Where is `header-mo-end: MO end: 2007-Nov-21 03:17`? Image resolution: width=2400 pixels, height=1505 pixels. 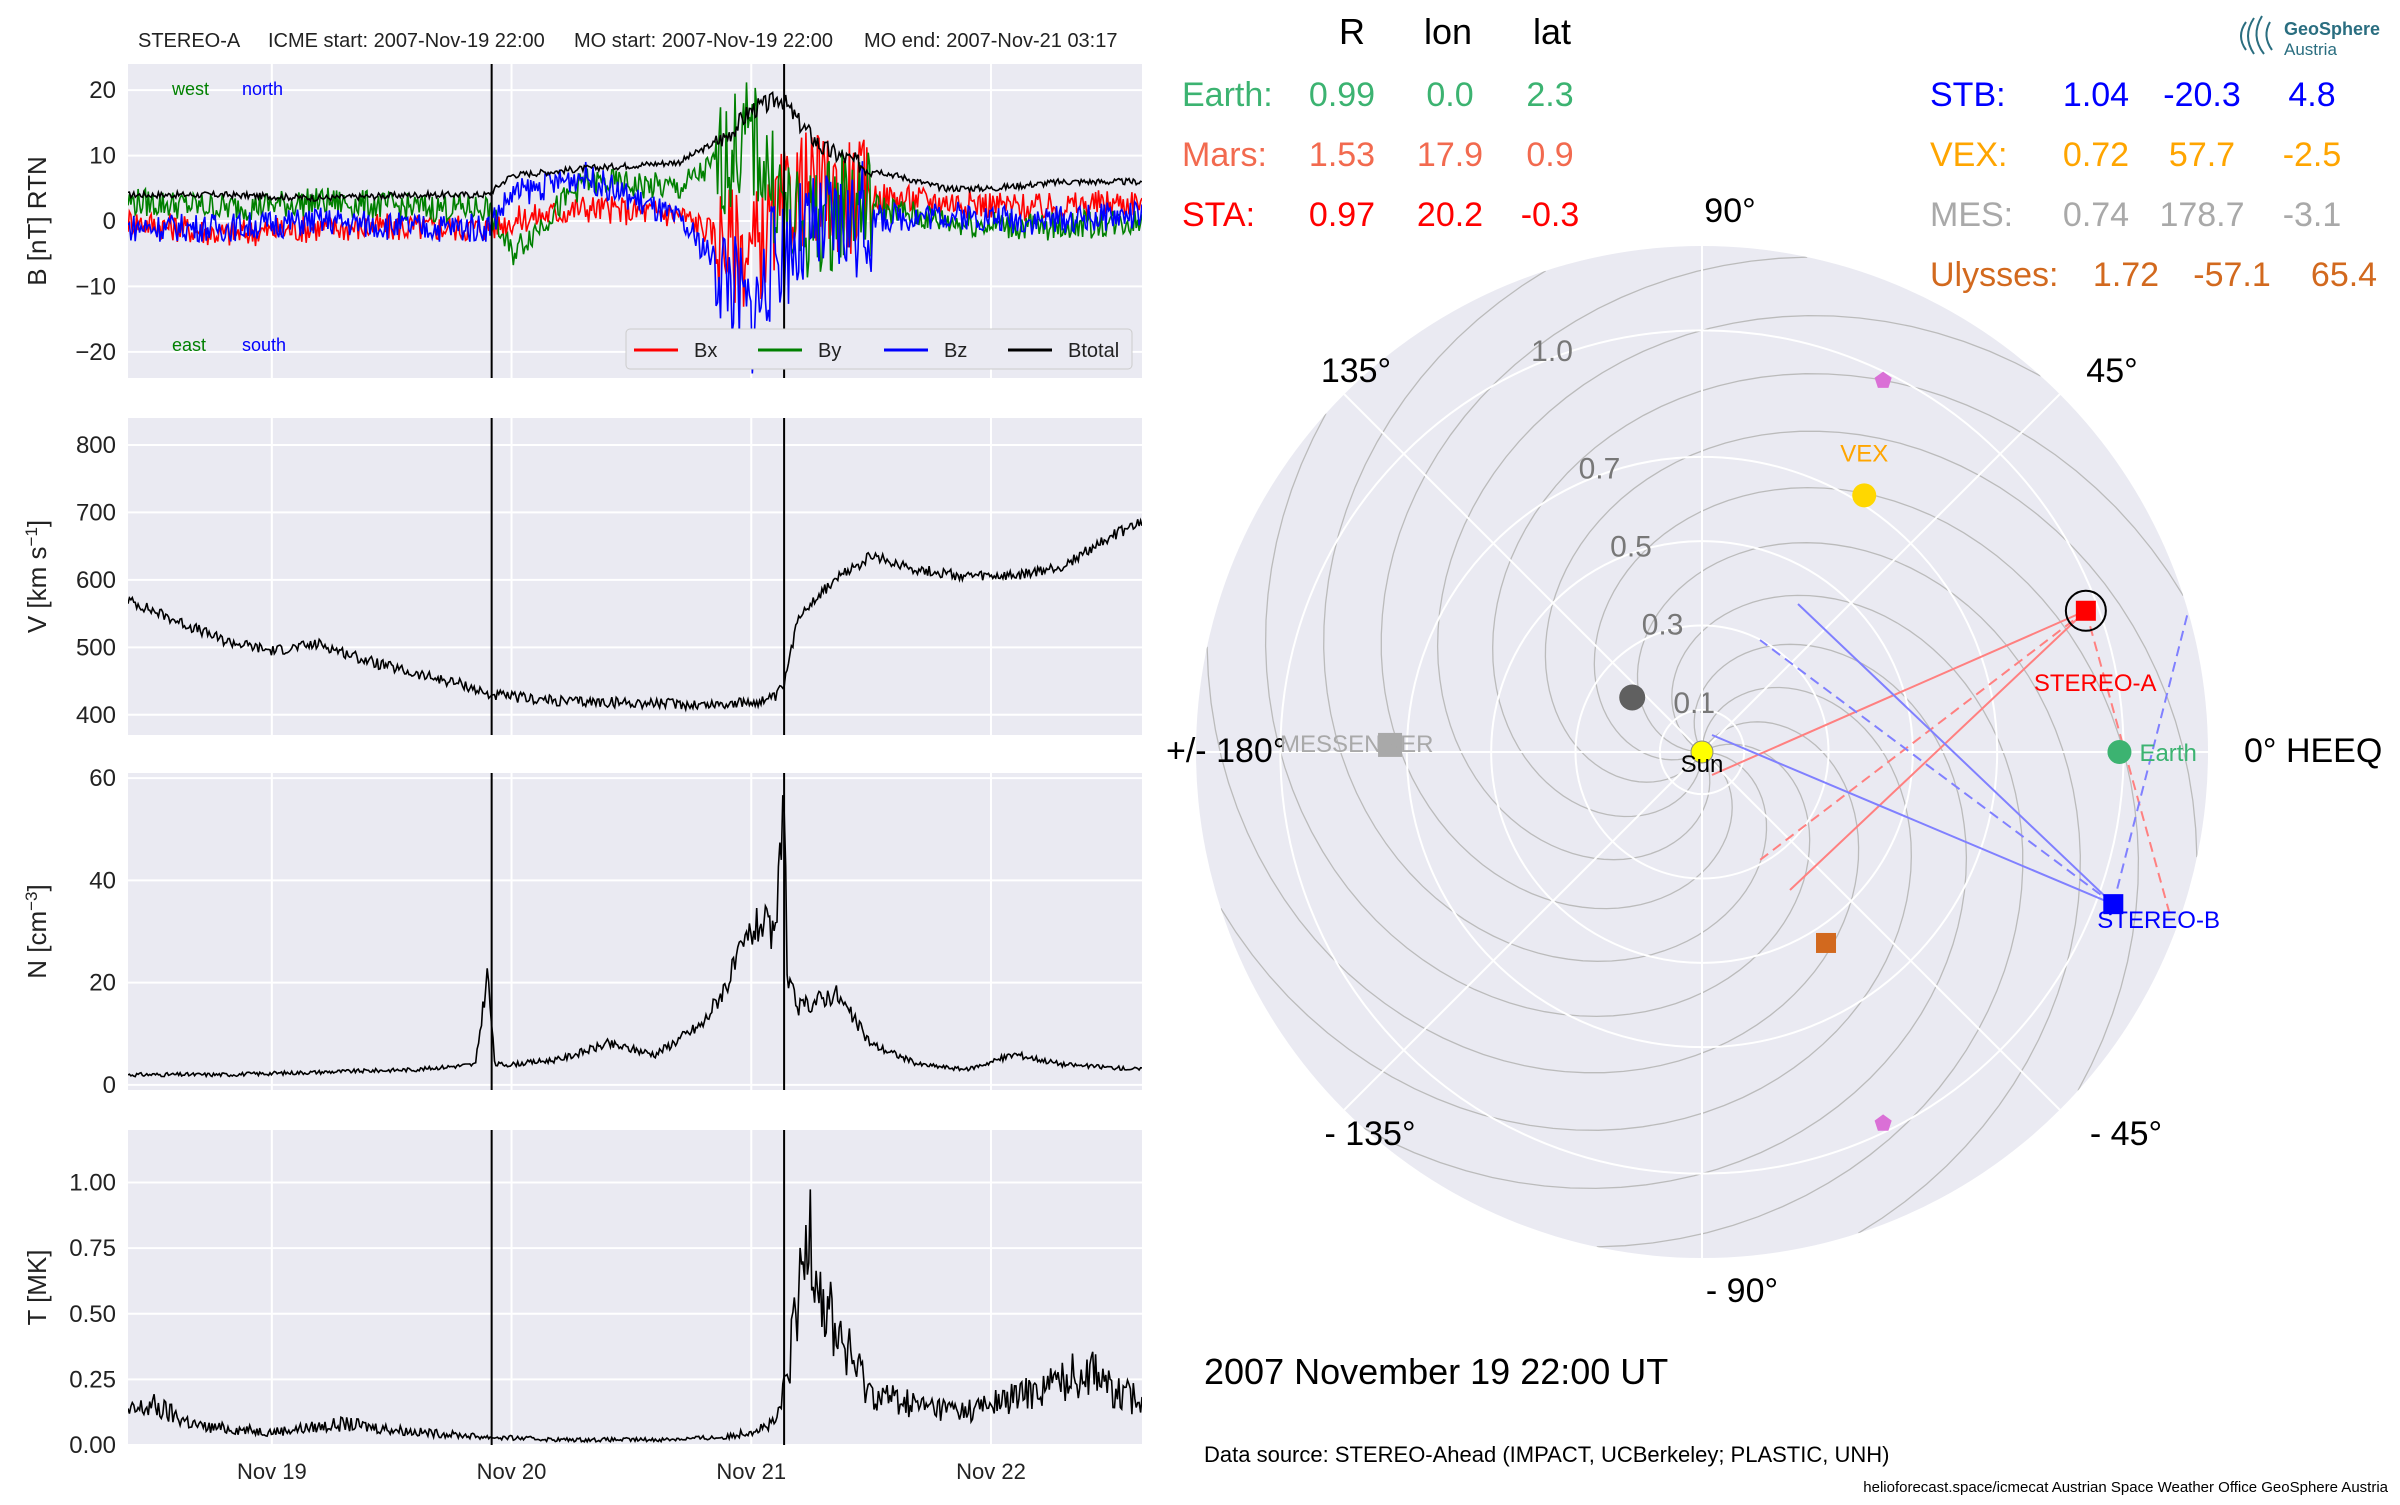
header-mo-end: MO end: 2007-Nov-21 03:17 is located at coordinates (991, 41).